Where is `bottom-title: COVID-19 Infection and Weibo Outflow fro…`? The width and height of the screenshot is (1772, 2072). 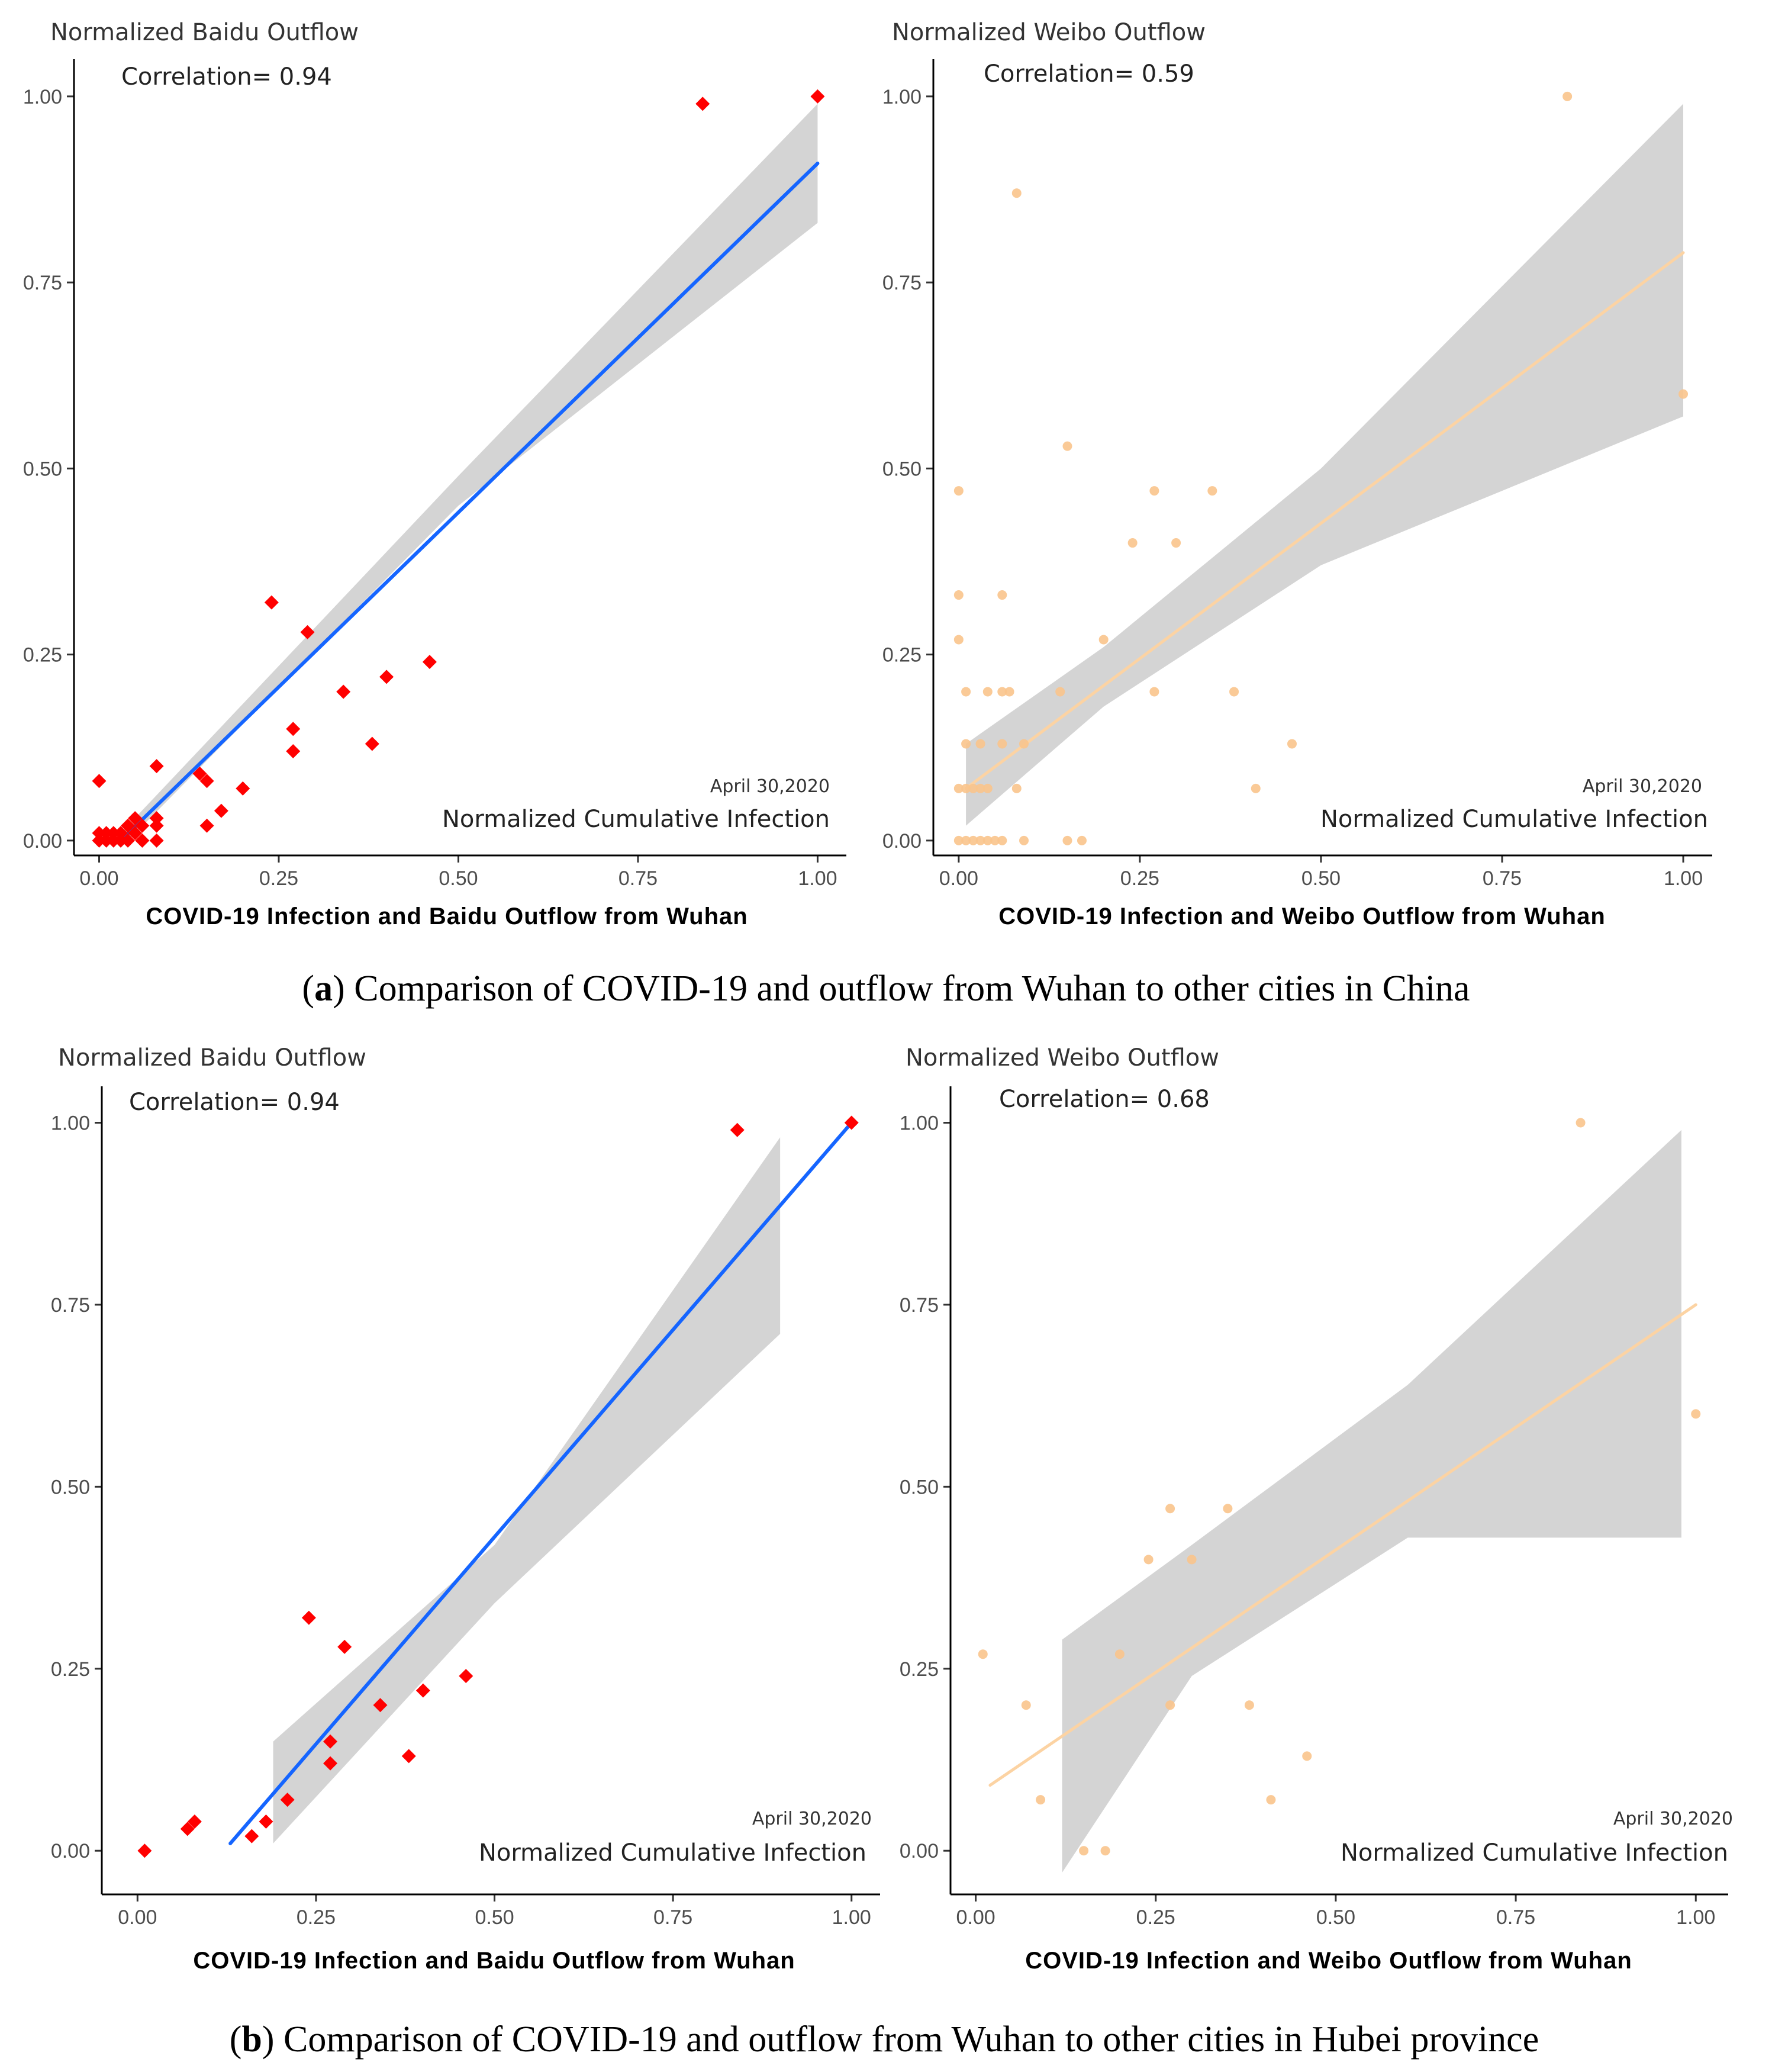 bottom-title: COVID-19 Infection and Weibo Outflow fro… is located at coordinates (1302, 916).